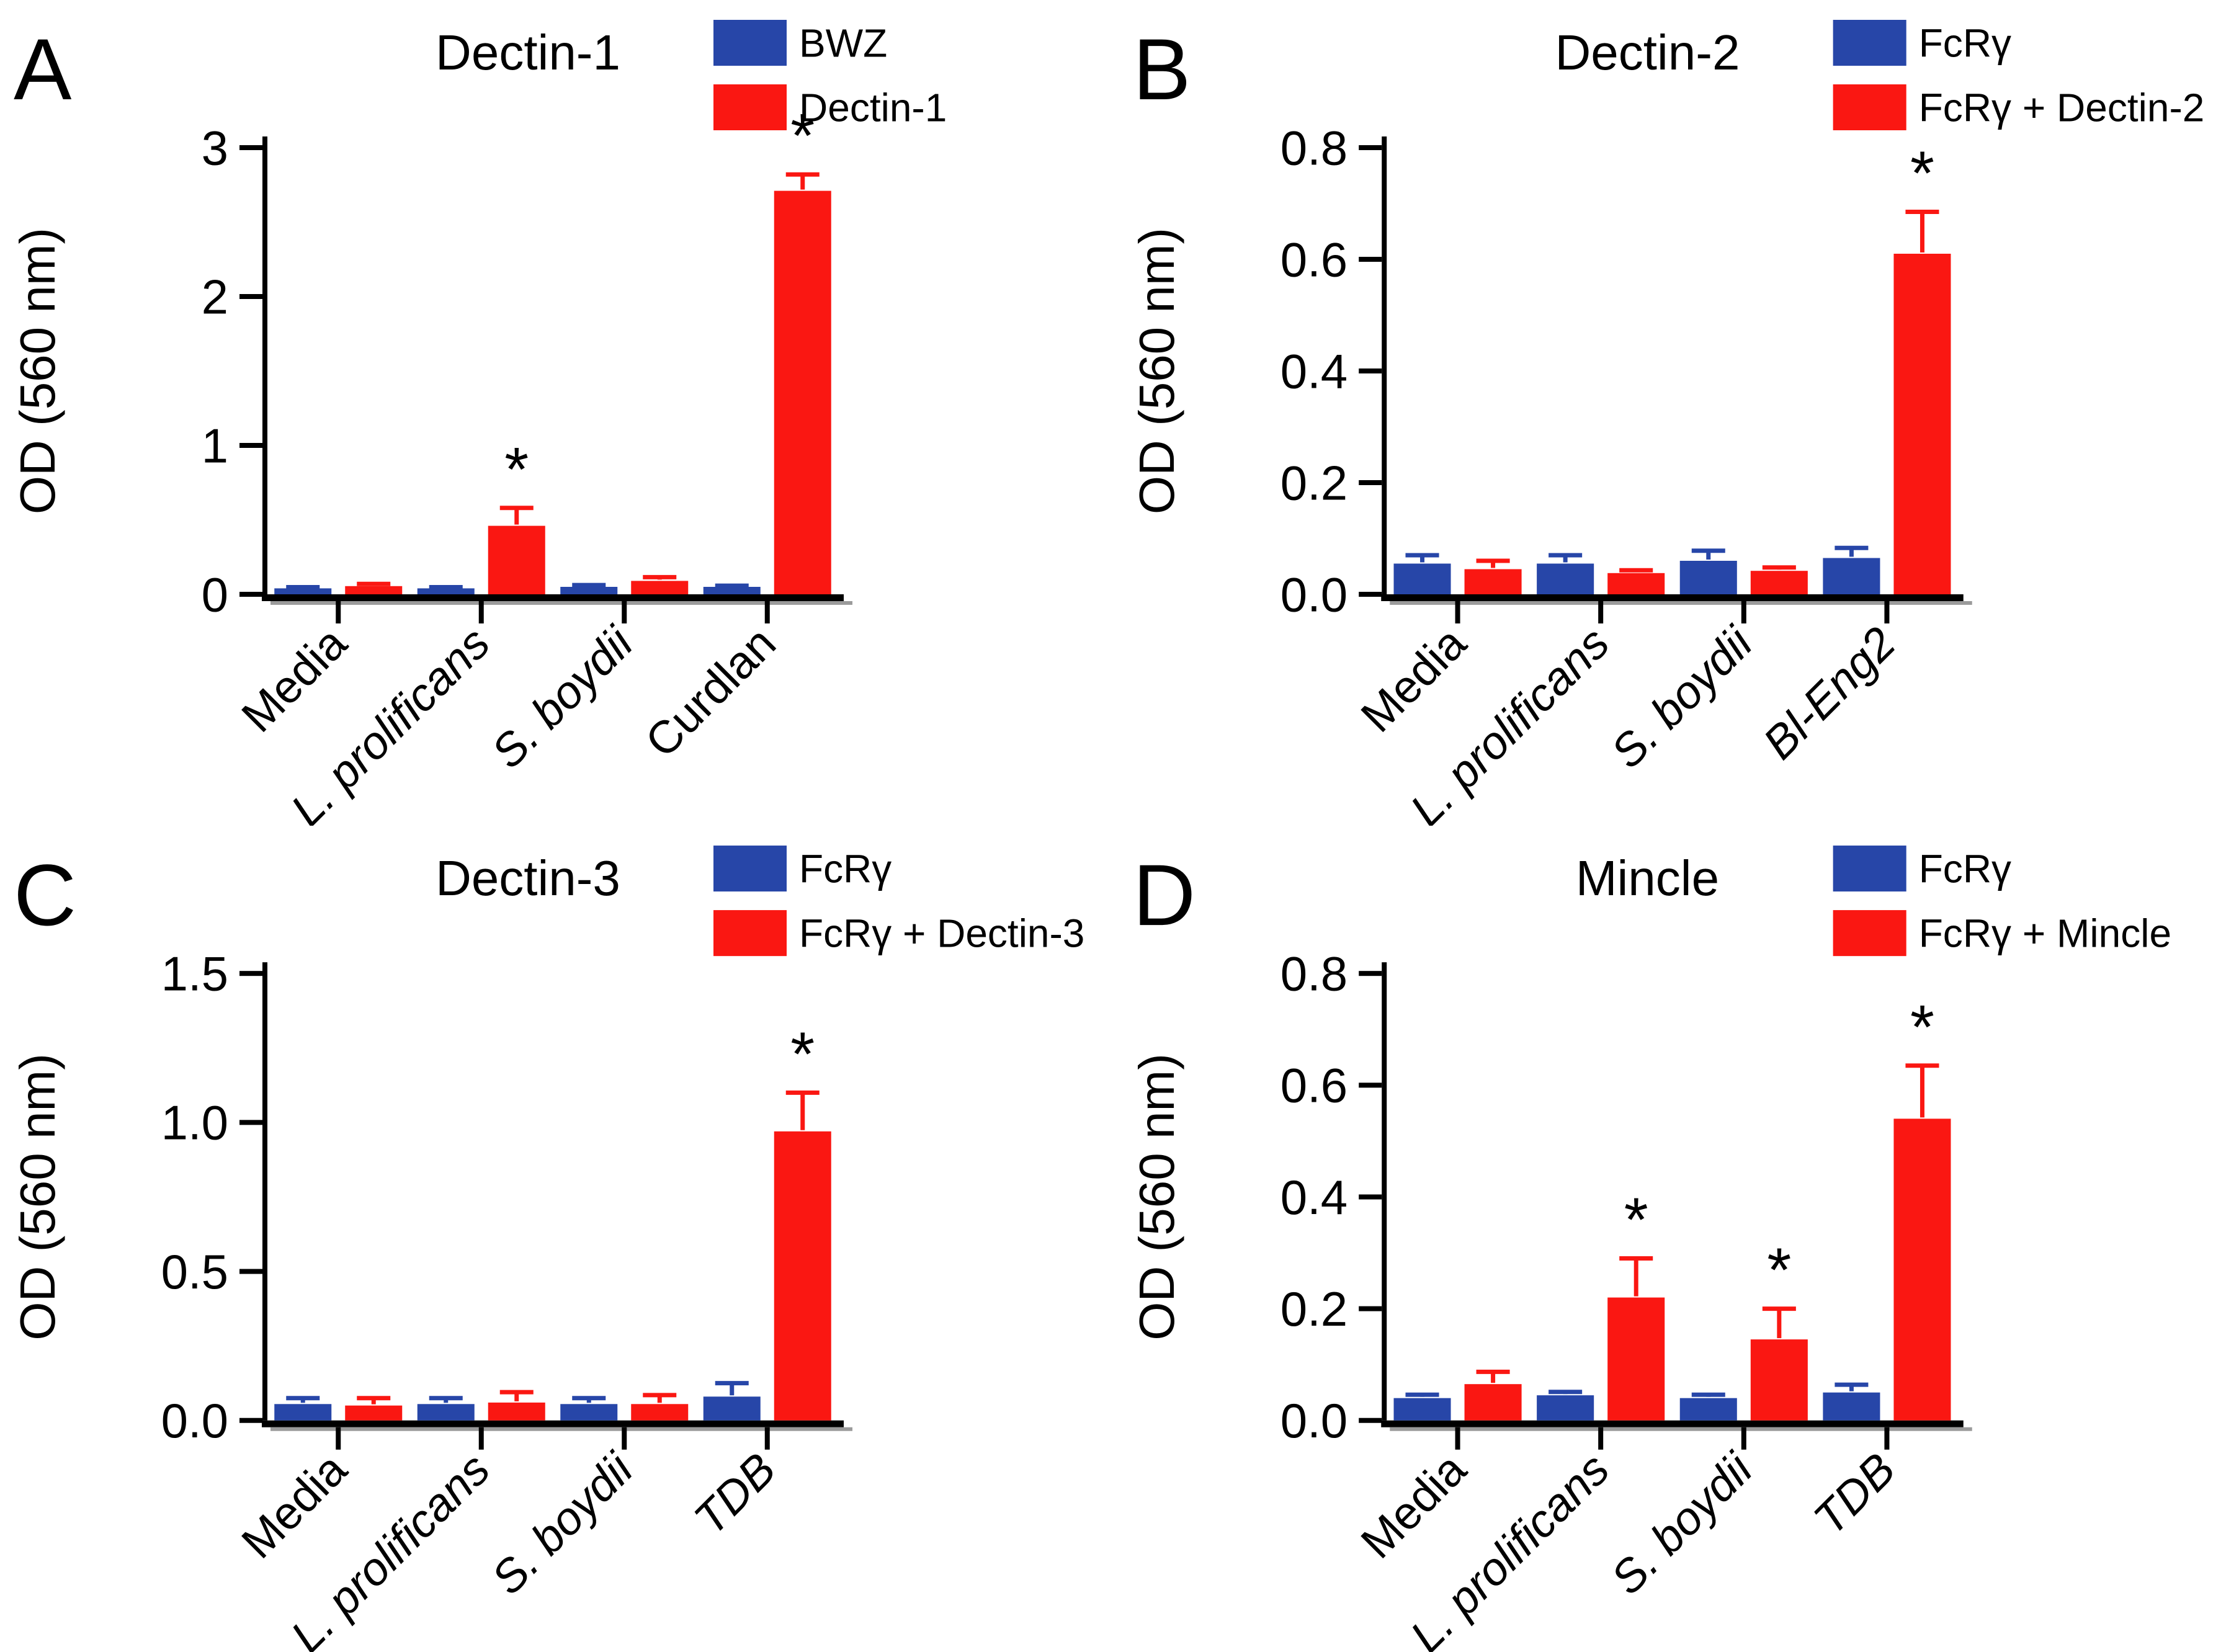  Describe the element at coordinates (873, 107) in the screenshot. I see `legend-label: Dectin-1` at that location.